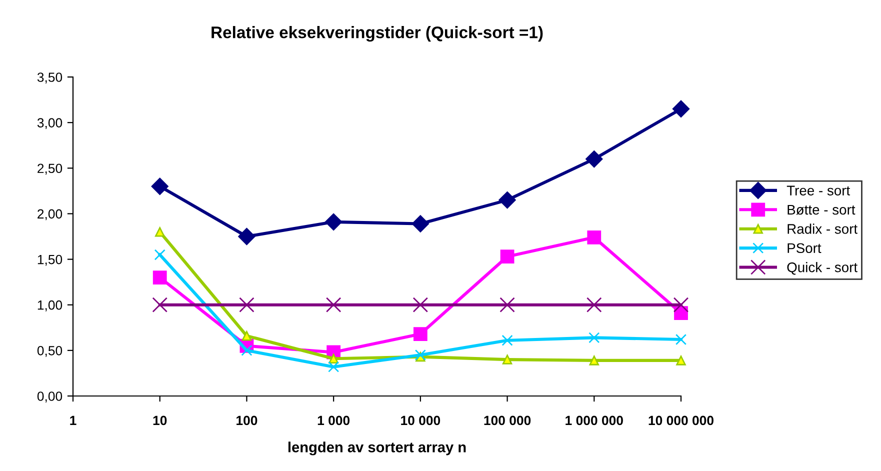 Image resolution: width=881 pixels, height=471 pixels. I want to click on y-tick-label: 3,00, so click(49, 124).